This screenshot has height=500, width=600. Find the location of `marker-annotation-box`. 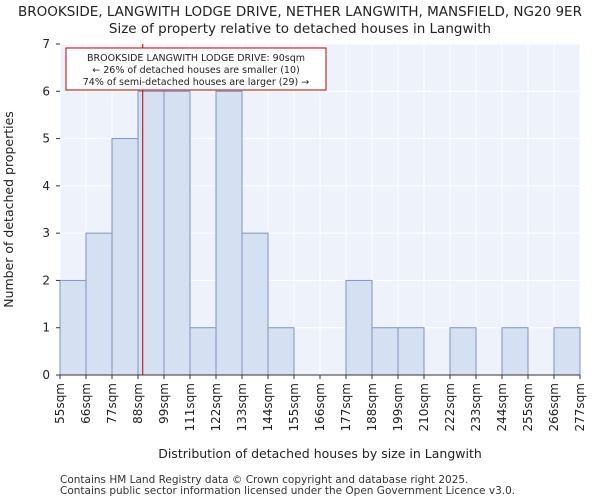

marker-annotation-box is located at coordinates (196, 69).